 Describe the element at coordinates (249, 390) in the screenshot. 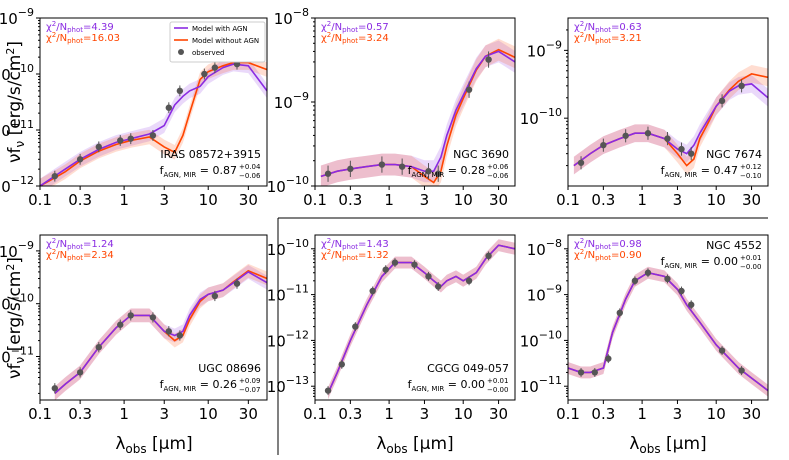

I see `fagn-lower-error: −0.07` at that location.